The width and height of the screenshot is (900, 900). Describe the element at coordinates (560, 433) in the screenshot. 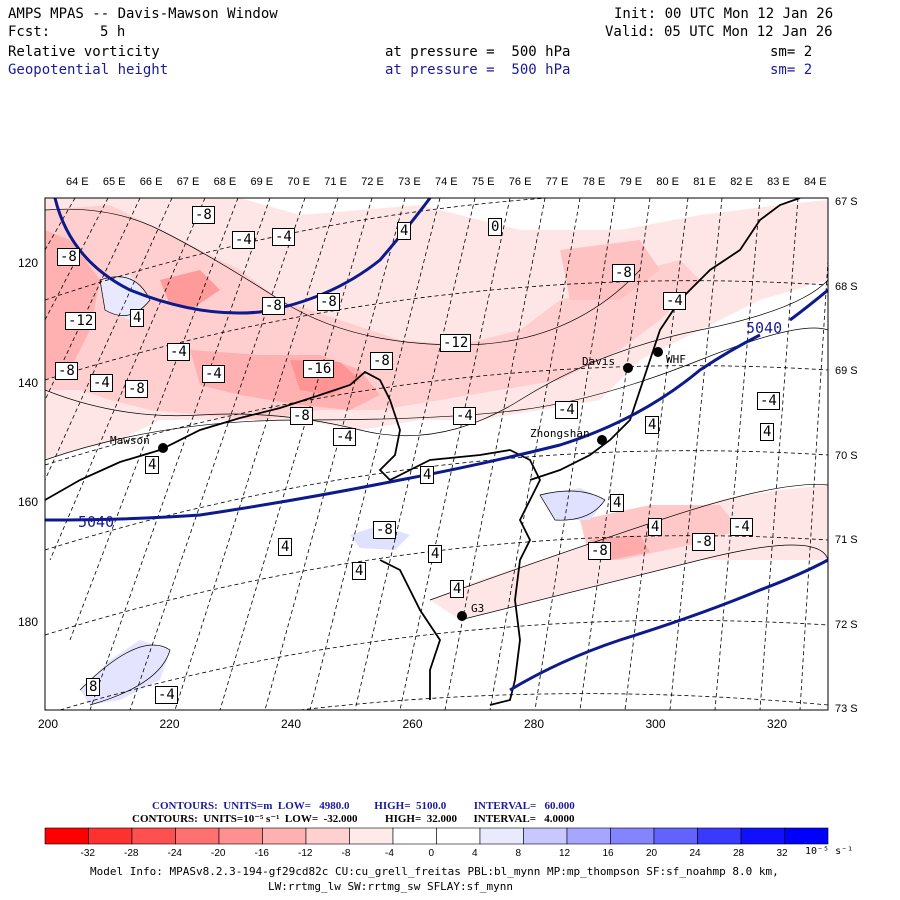

I see `station-label-zhongshan: Zhongshan` at that location.